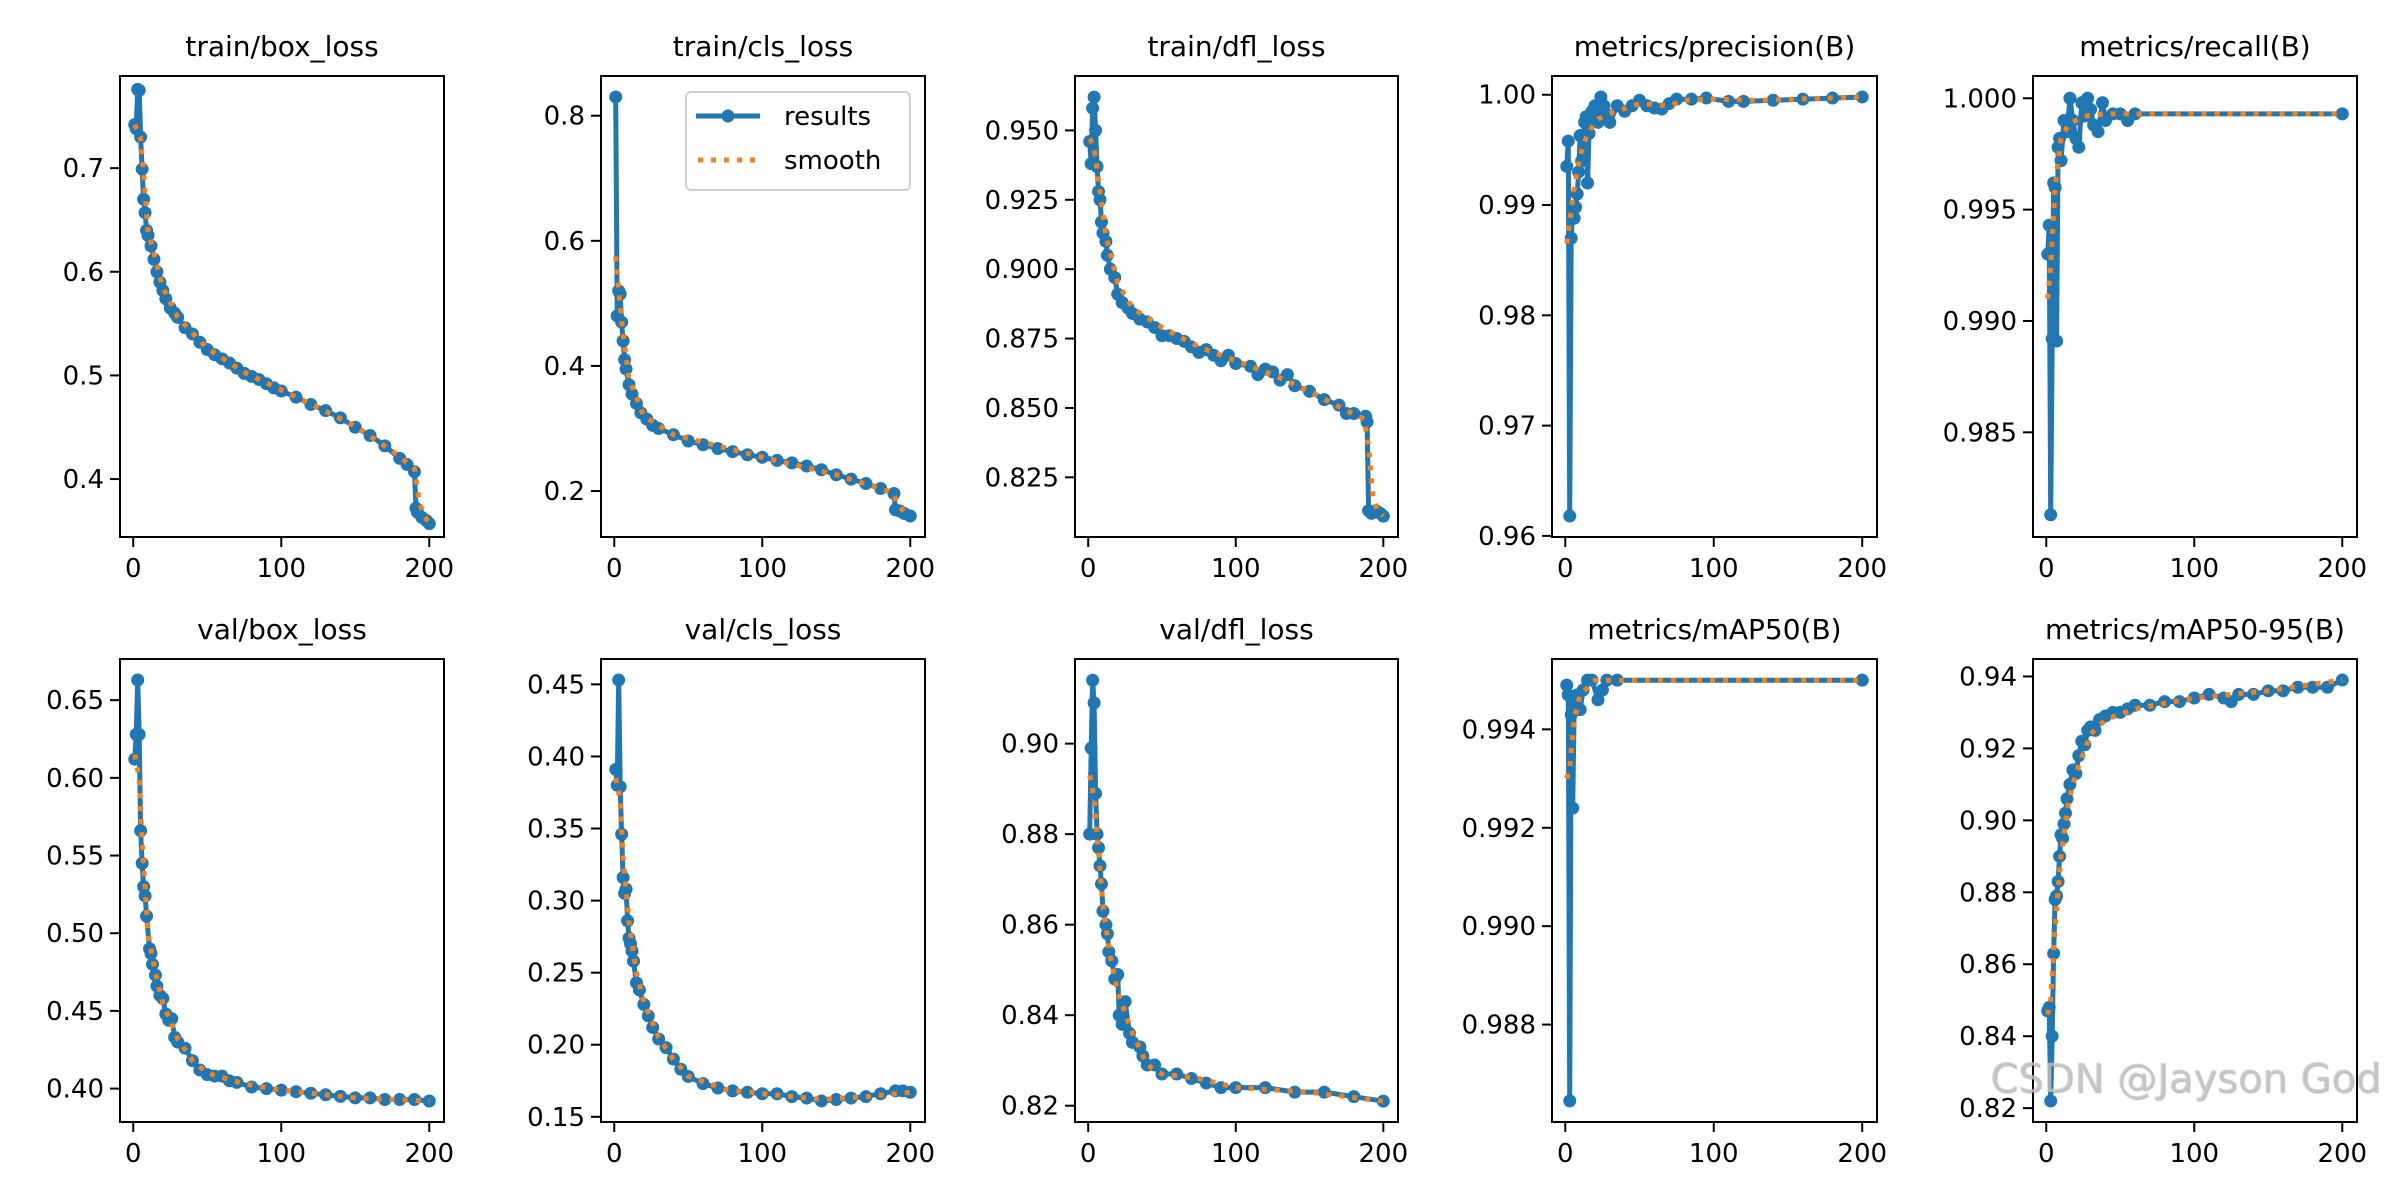 The height and width of the screenshot is (1200, 2400). What do you see at coordinates (798, 141) in the screenshot?
I see `legend: results smooth` at bounding box center [798, 141].